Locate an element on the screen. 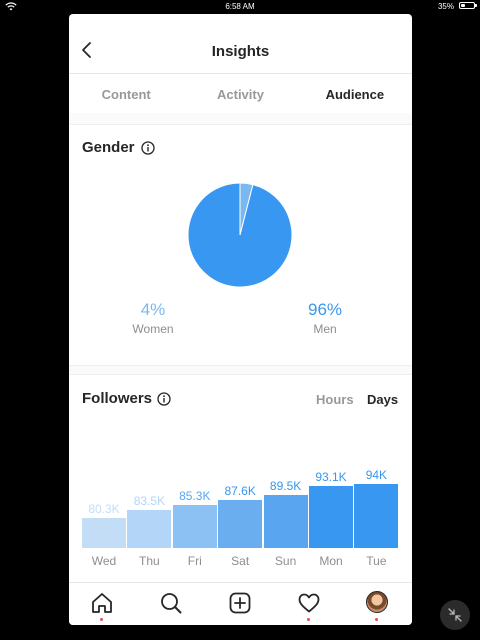 This screenshot has width=480, height=640. gender-title: Gender is located at coordinates (108, 147).